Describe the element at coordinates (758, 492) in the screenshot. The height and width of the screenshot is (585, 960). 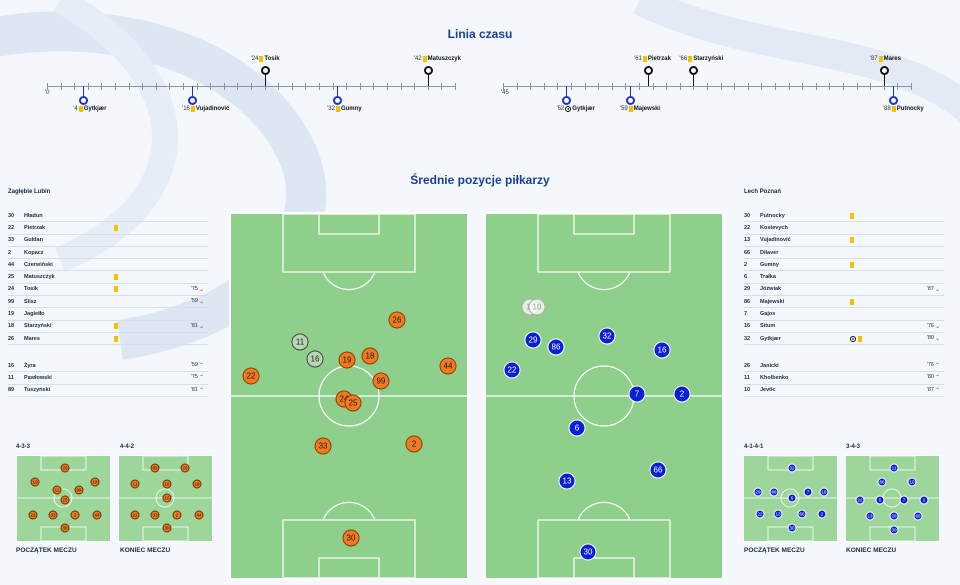
I see `formation-player-marker: 29` at that location.